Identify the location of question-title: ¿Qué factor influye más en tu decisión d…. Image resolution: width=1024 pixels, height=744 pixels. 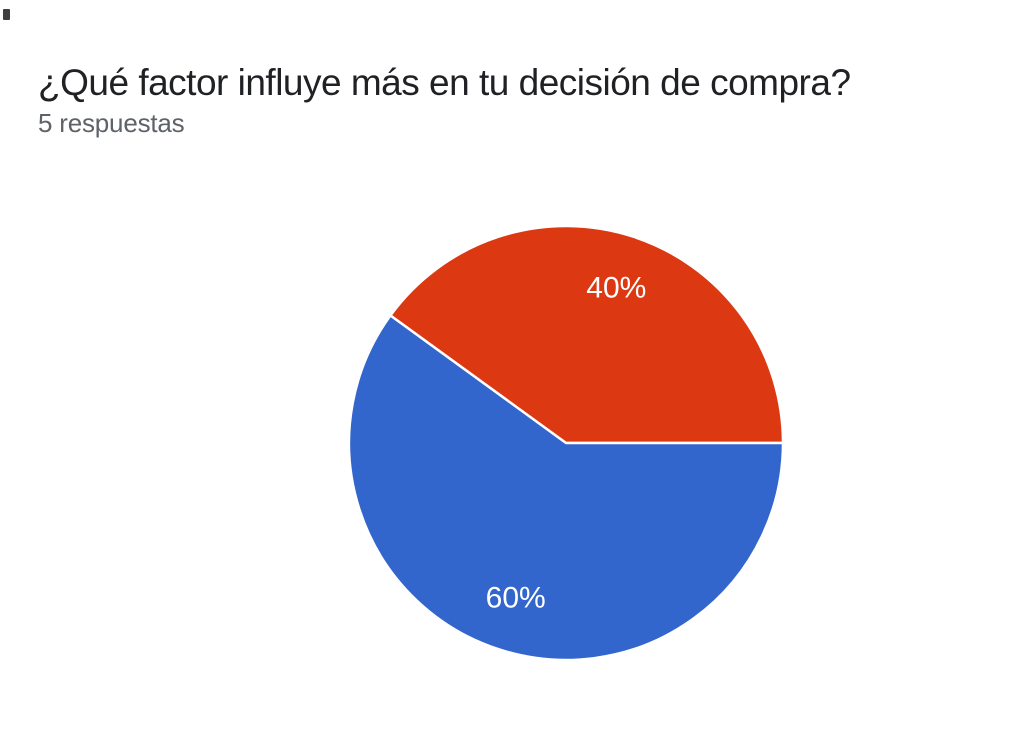
(444, 82).